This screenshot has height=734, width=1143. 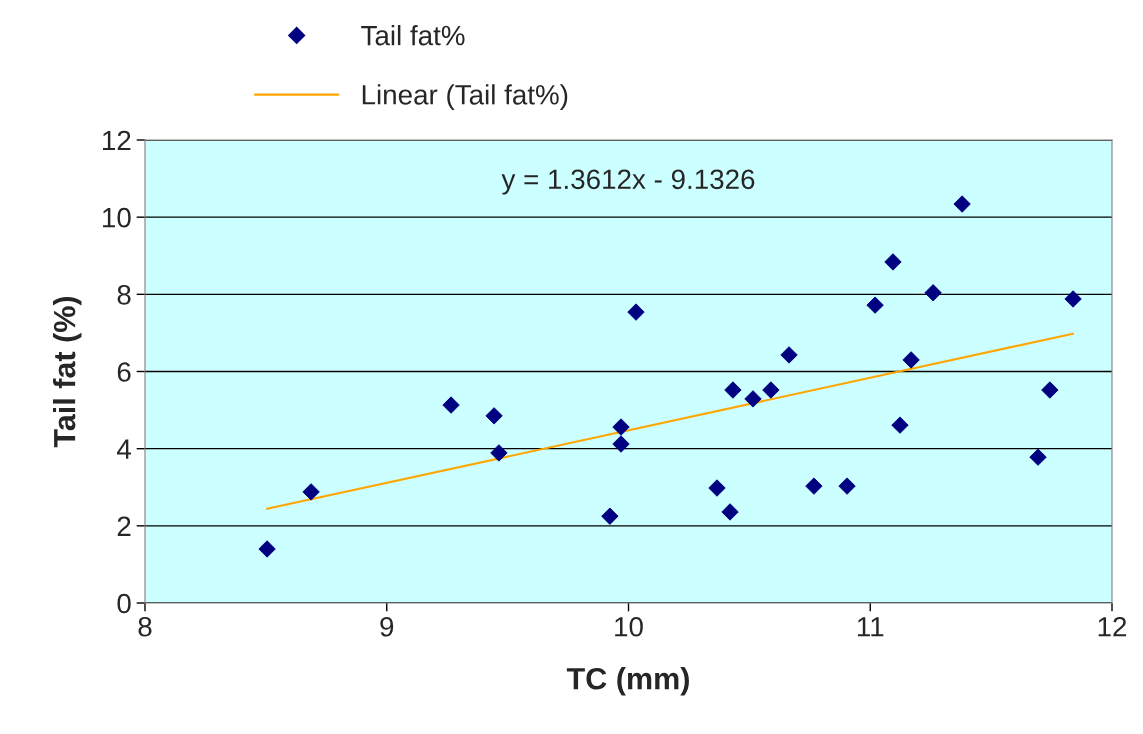 What do you see at coordinates (124, 449) in the screenshot?
I see `y-tick-label: 4` at bounding box center [124, 449].